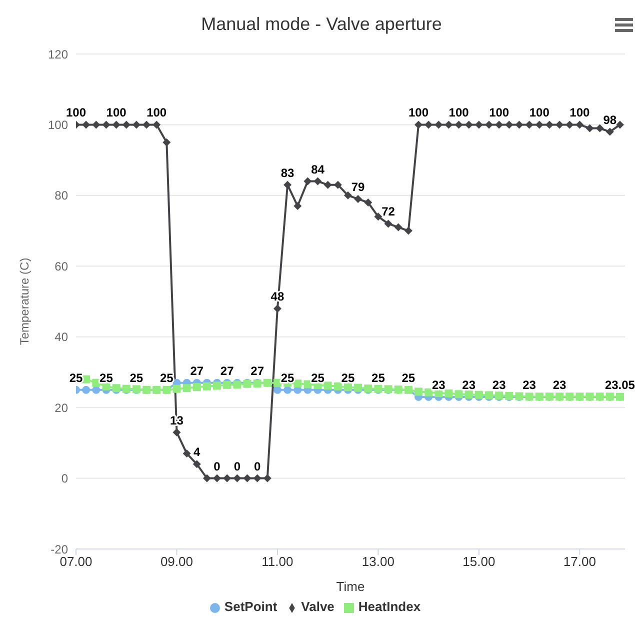 The width and height of the screenshot is (635, 644). I want to click on y-axis-title: Temperature (C), so click(24, 302).